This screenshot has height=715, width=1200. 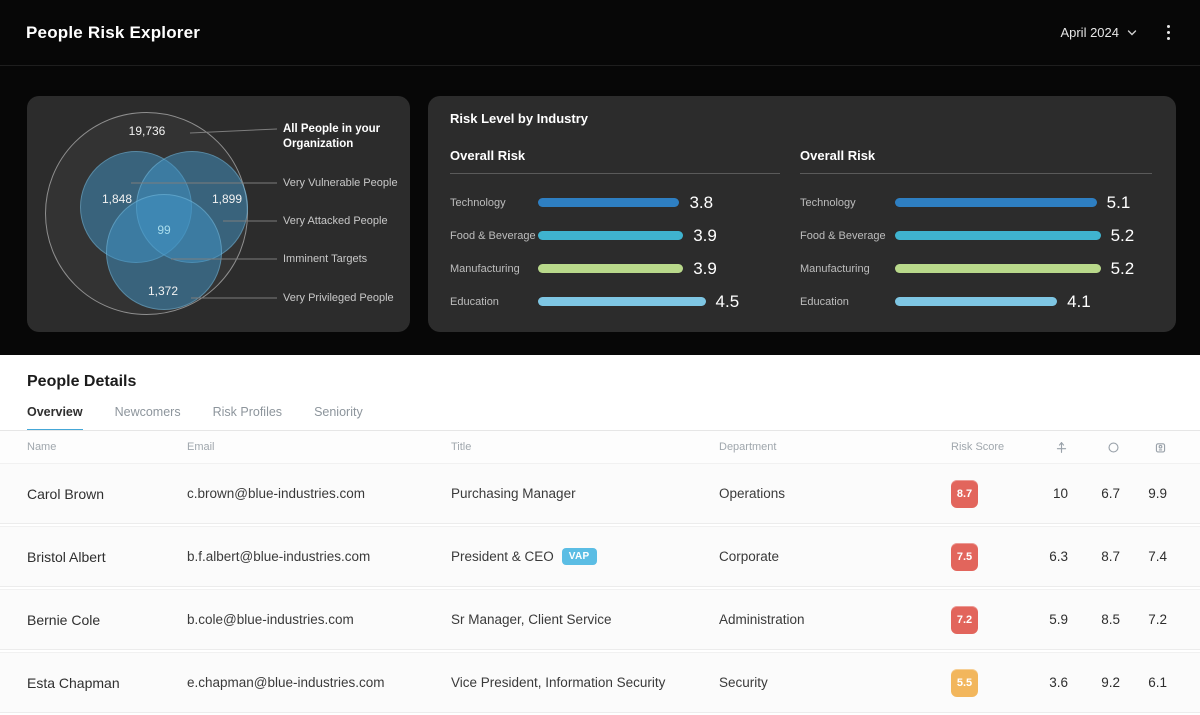 I want to click on industry-bar-row: Education 4.1, so click(x=976, y=301).